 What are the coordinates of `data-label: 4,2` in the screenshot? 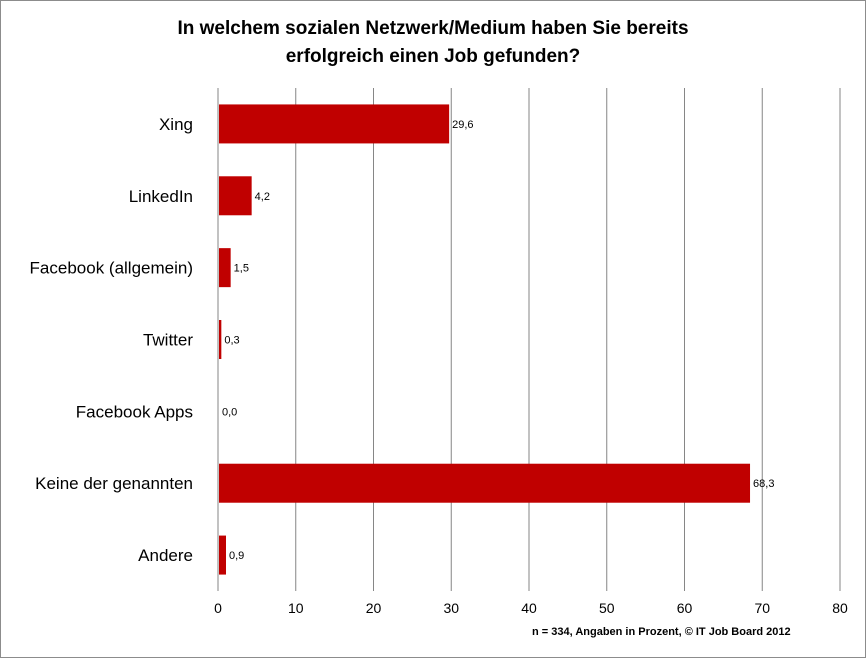 It's located at (262, 197).